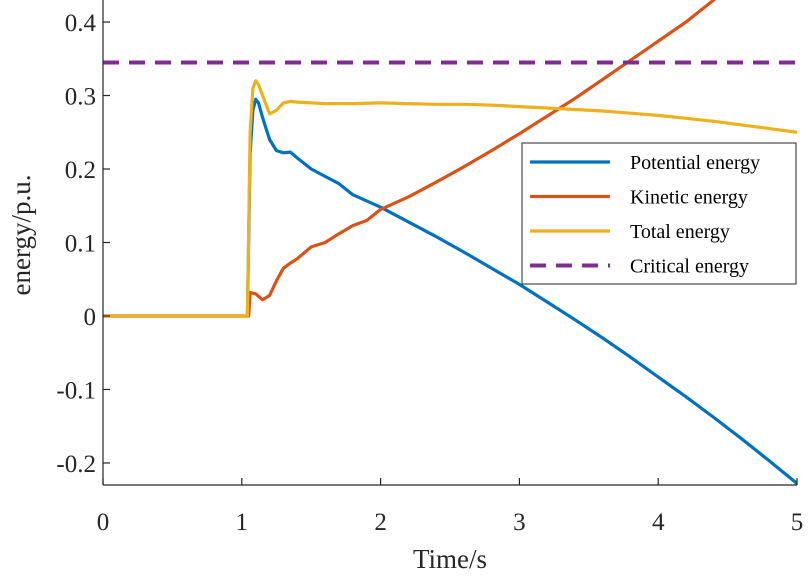  What do you see at coordinates (80, 170) in the screenshot?
I see `y-tick-label: 0.2` at bounding box center [80, 170].